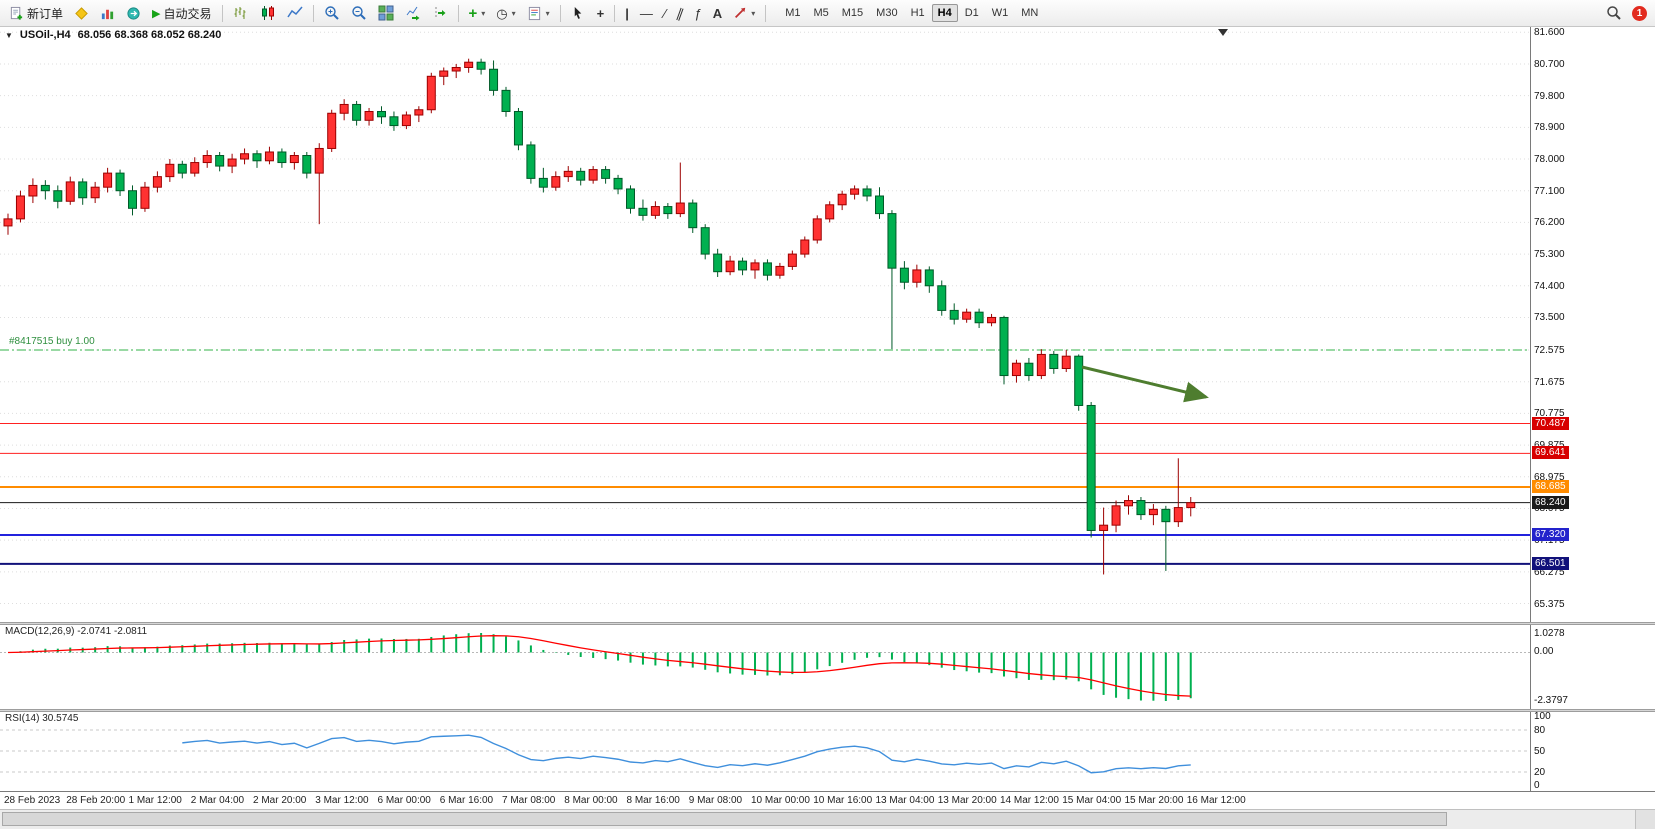 The width and height of the screenshot is (1655, 829). I want to click on text-tool-button: A, so click(717, 13).